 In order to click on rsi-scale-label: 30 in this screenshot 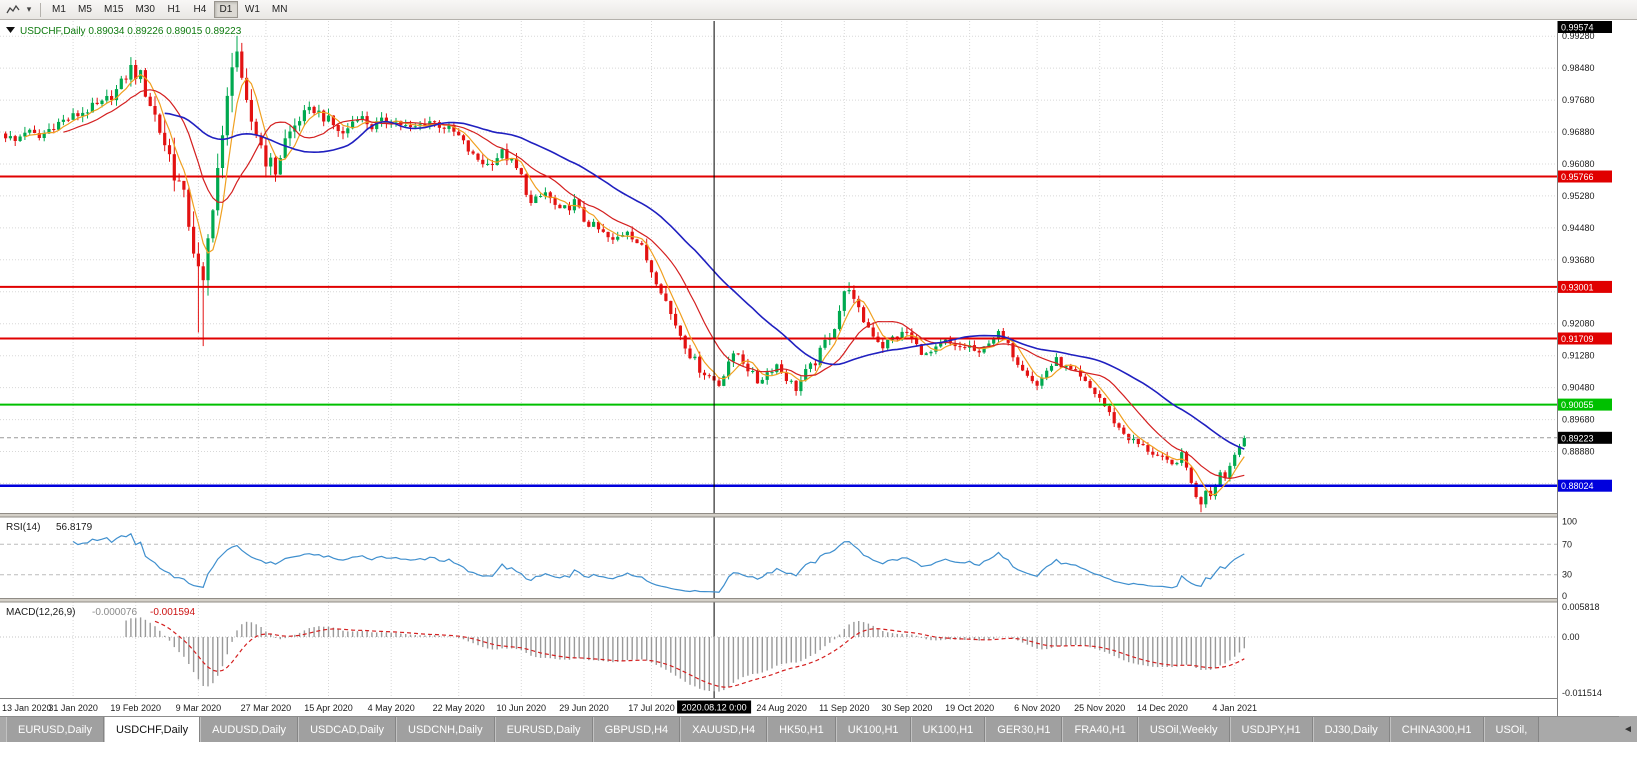, I will do `click(1567, 575)`.